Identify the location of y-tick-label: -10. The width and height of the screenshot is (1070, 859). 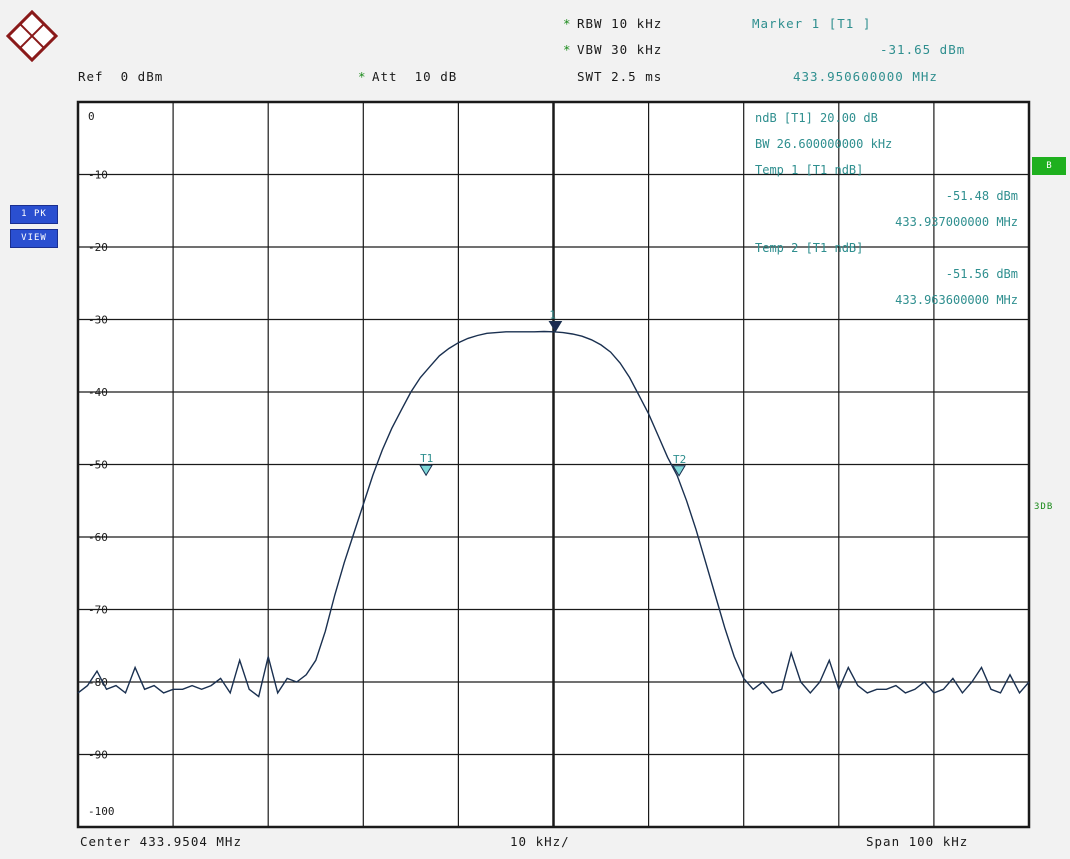
(98, 175).